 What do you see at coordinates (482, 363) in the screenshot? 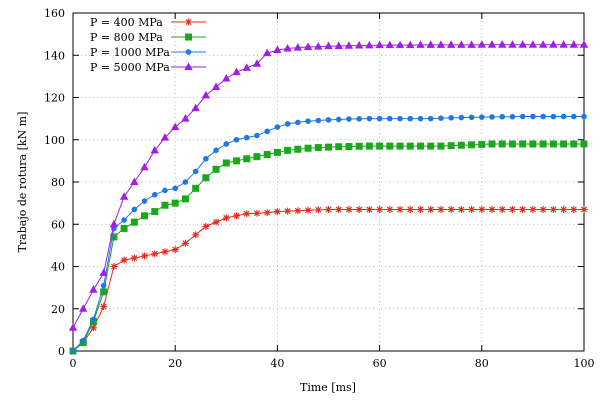
I see `x-tick-label: 80` at bounding box center [482, 363].